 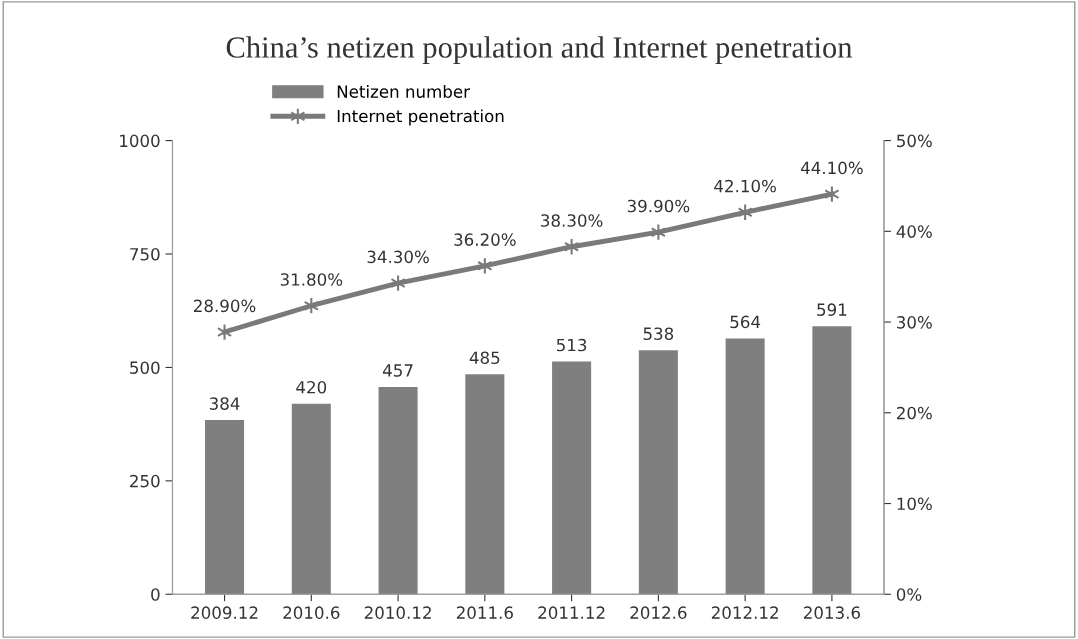 I want to click on data-label: 31.80%, so click(x=311, y=279).